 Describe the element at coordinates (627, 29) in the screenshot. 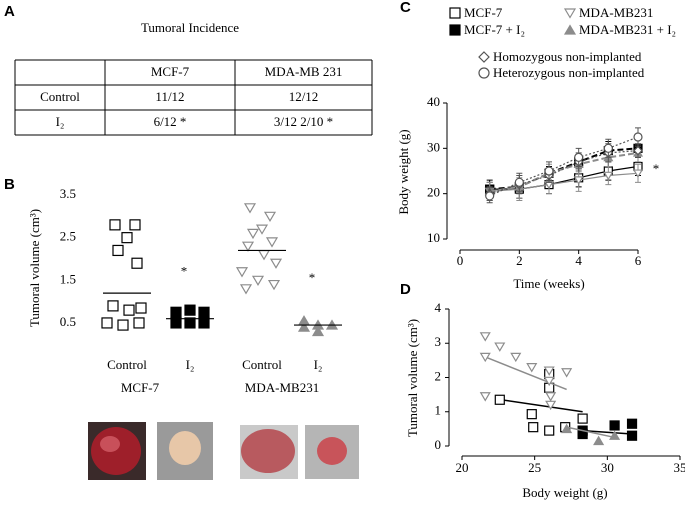

I see `legend-label: MDA-MB231 + I₂` at that location.